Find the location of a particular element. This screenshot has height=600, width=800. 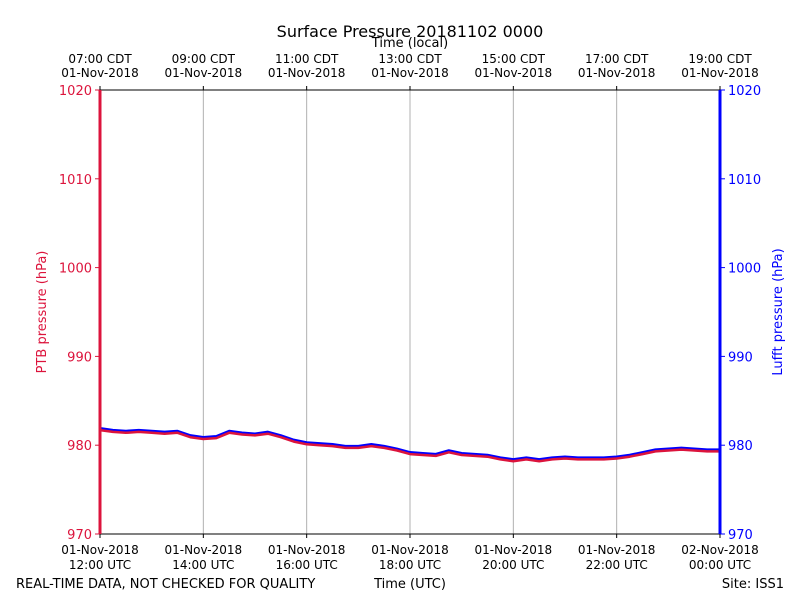

series-line-ptb is located at coordinates (409, 445).